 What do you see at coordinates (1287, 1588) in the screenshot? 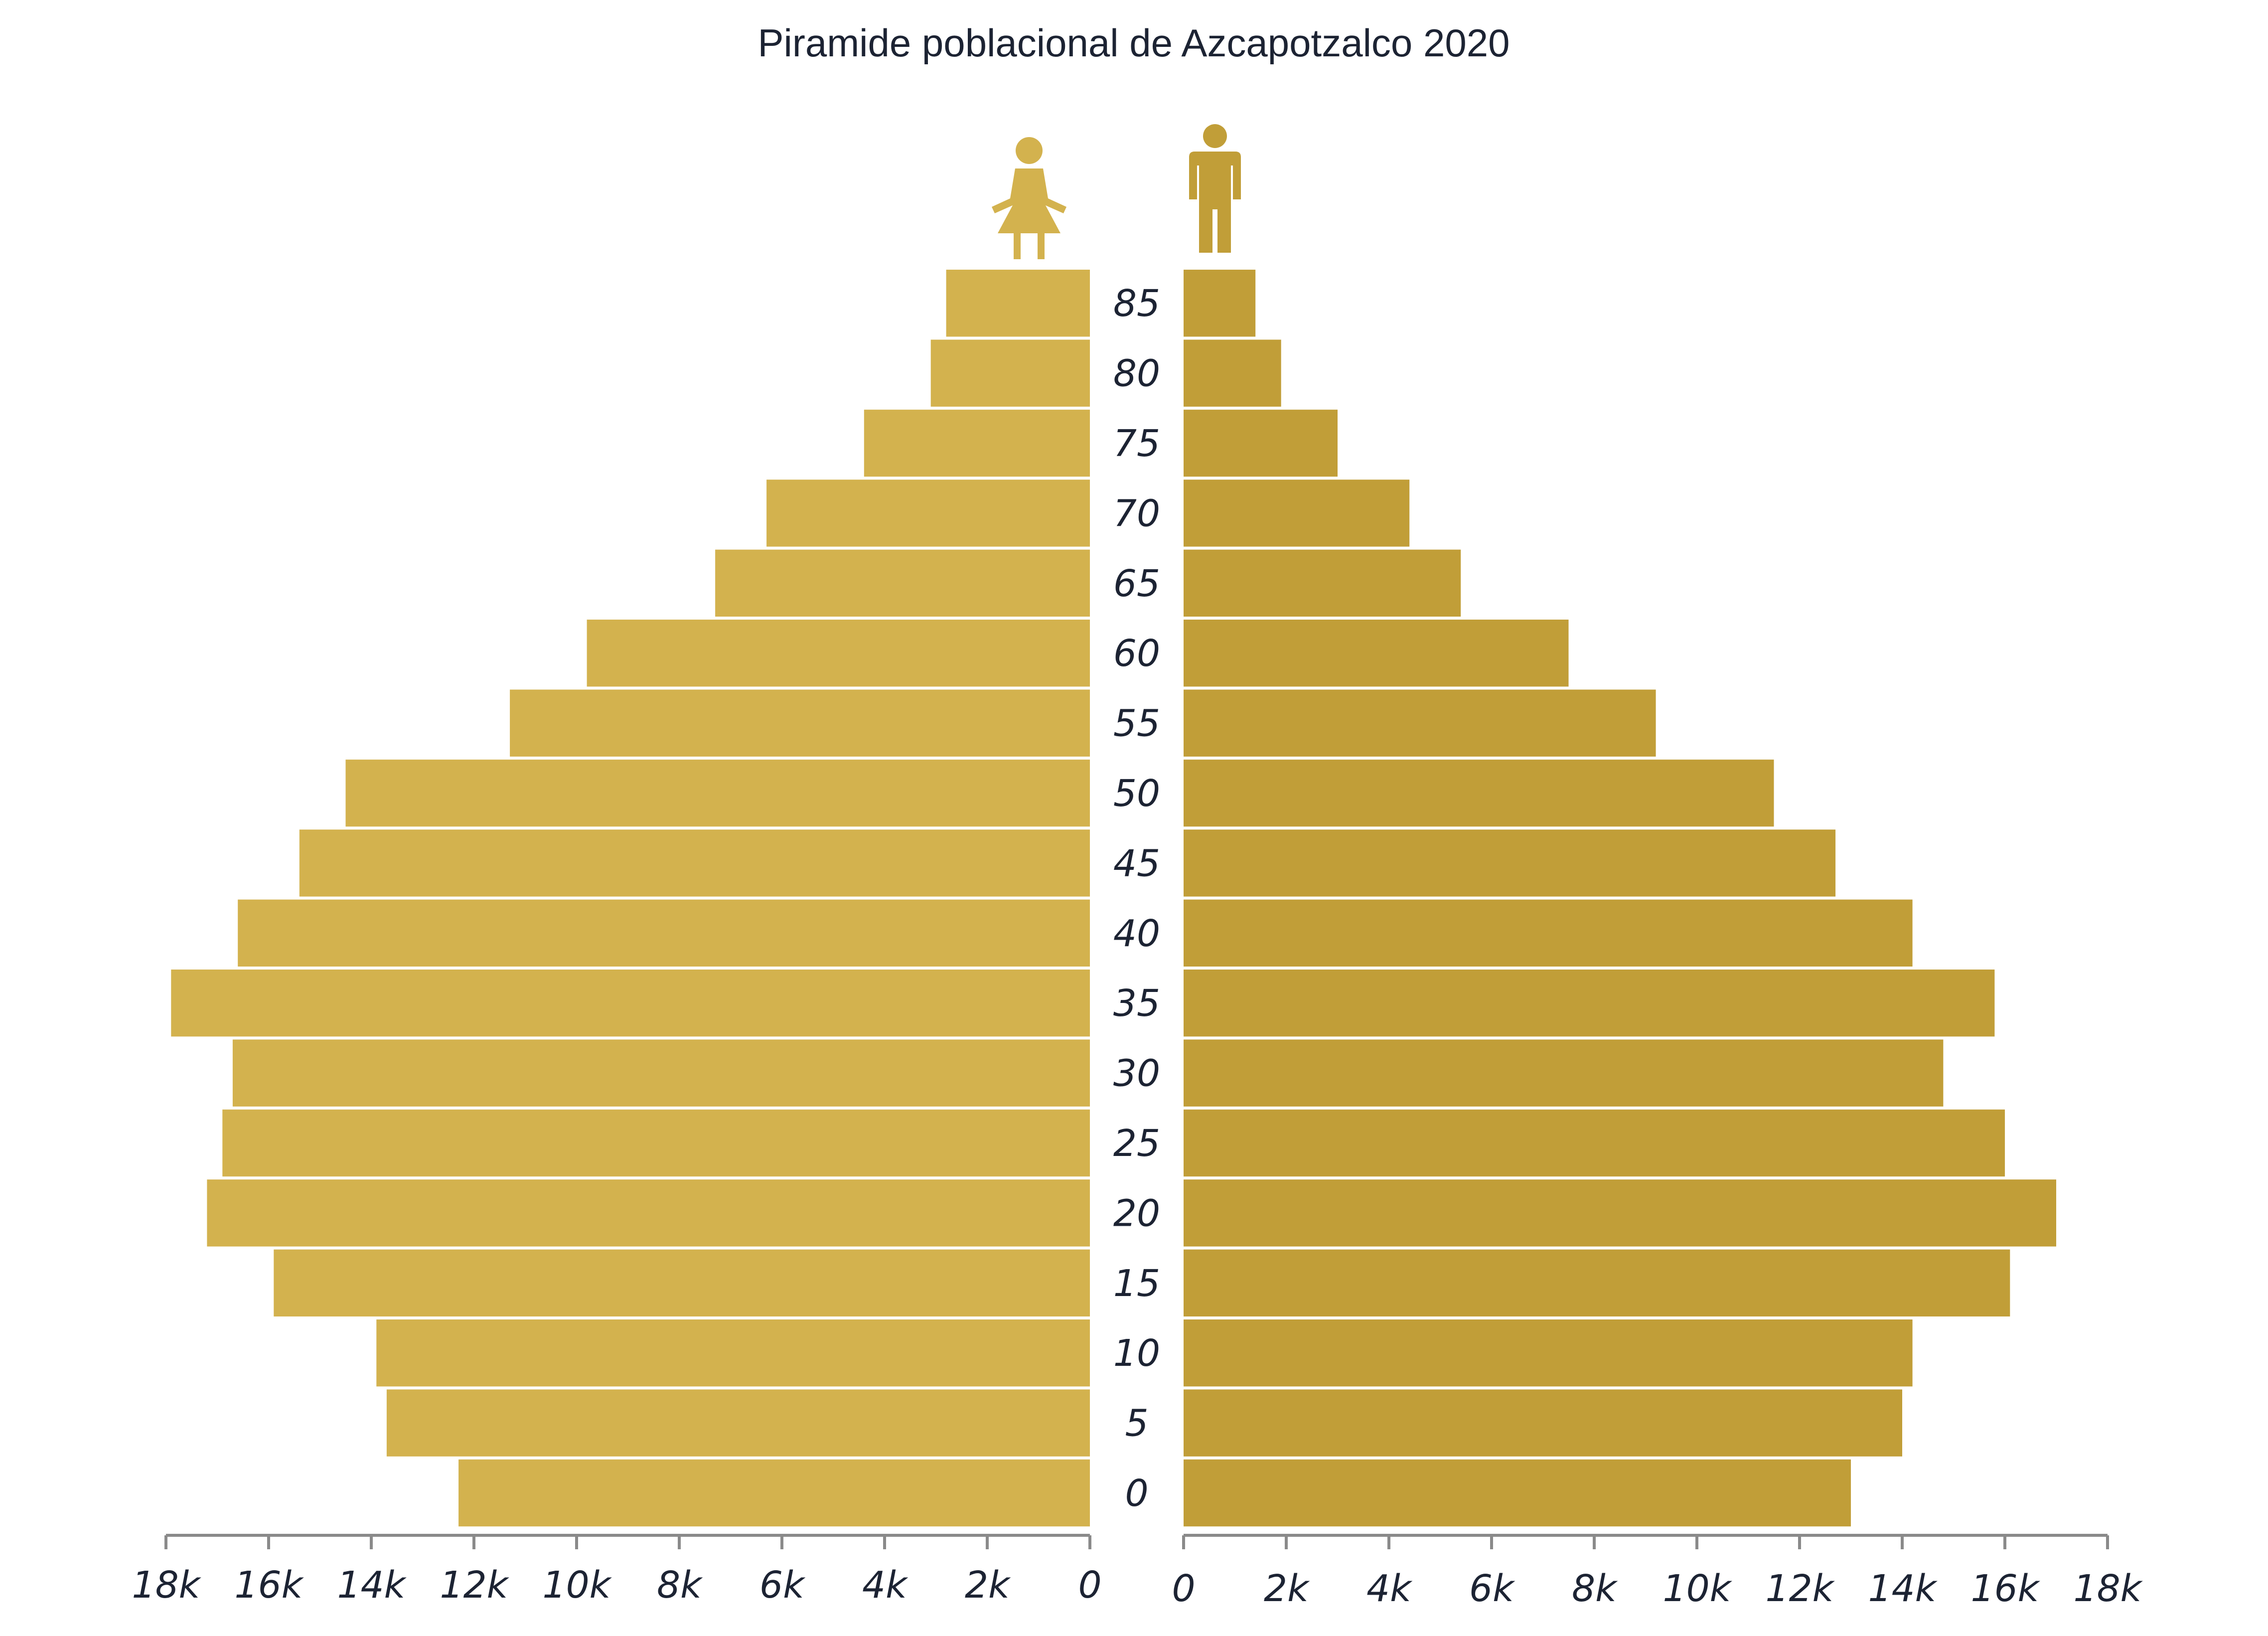
I see `x-tick-label-right: 2k` at bounding box center [1287, 1588].